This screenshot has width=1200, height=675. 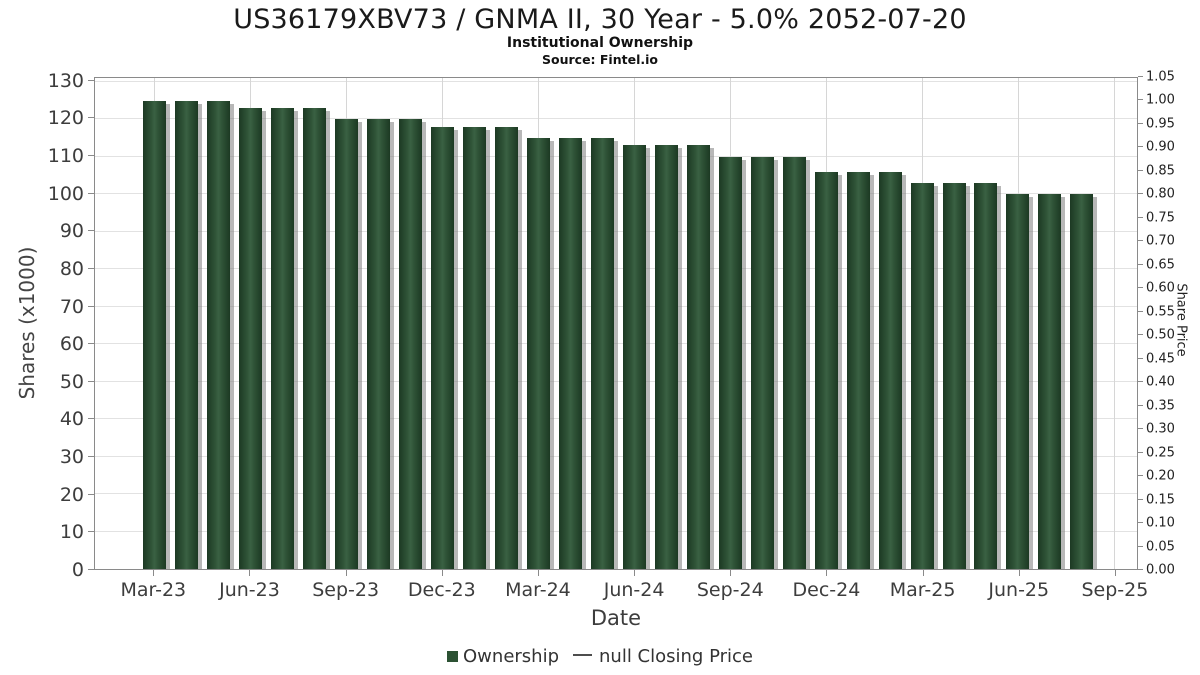 I want to click on y-axis-right-title: Share Price, so click(x=1181, y=320).